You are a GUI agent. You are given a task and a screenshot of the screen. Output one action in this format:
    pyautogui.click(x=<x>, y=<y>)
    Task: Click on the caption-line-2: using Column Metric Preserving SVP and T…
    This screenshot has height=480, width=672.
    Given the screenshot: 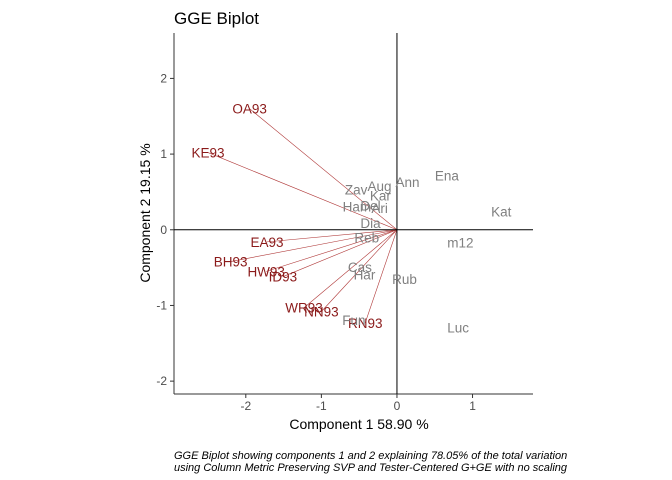 What is the action you would take?
    pyautogui.click(x=371, y=468)
    